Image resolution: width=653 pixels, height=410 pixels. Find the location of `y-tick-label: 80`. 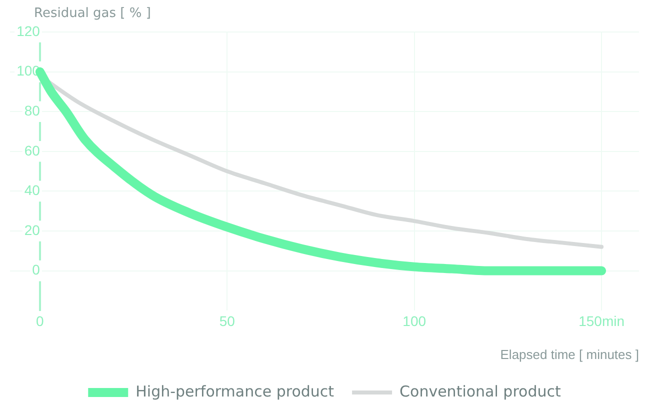

y-tick-label: 80 is located at coordinates (32, 110).